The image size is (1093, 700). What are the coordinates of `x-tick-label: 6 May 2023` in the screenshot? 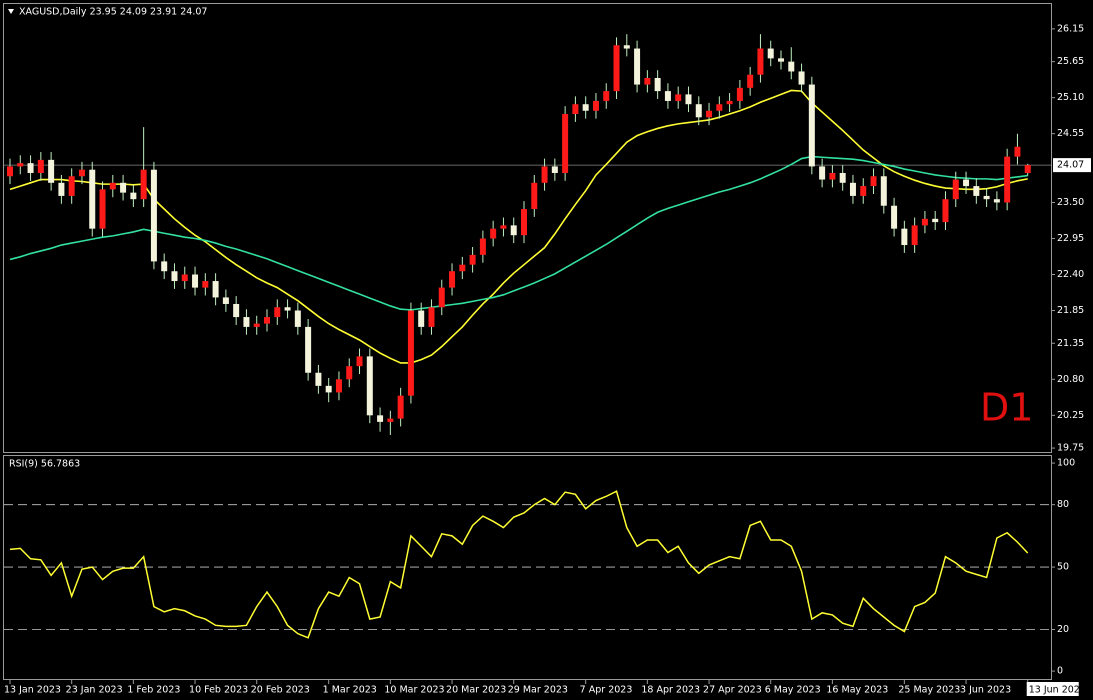 It's located at (793, 690).